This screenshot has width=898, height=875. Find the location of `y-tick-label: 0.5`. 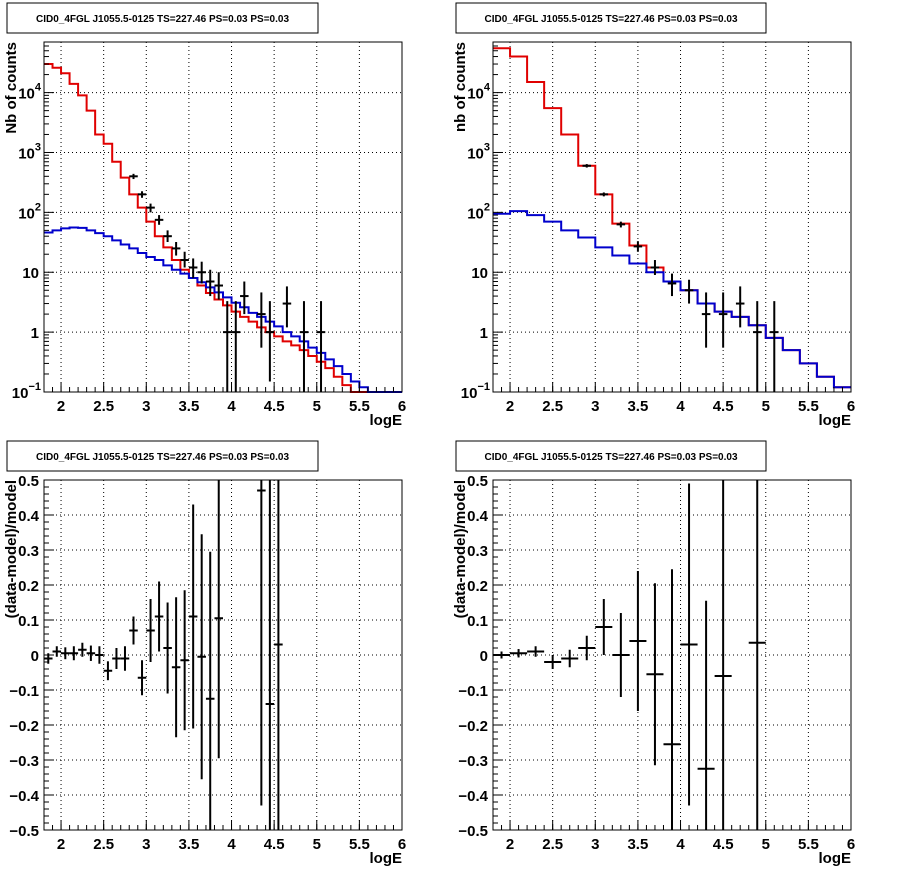

y-tick-label: 0.5 is located at coordinates (477, 481).